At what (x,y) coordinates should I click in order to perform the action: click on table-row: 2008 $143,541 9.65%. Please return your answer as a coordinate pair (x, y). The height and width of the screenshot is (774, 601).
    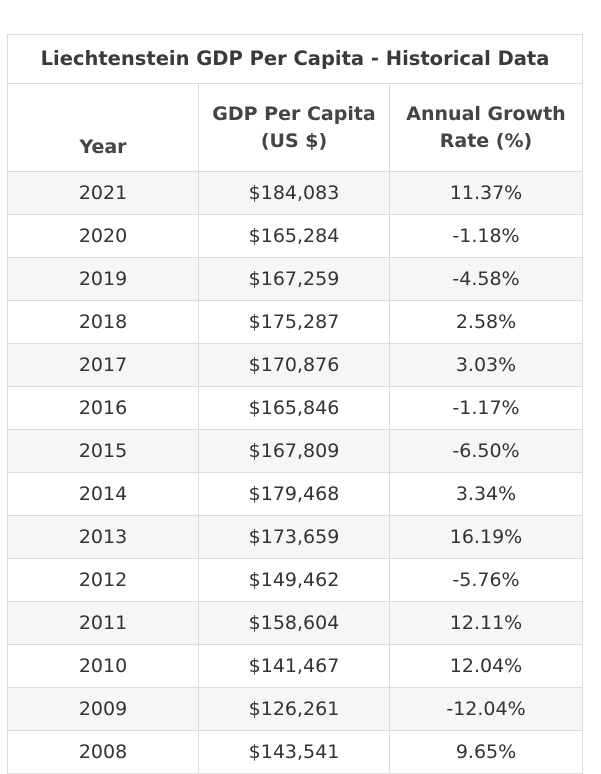
    Looking at the image, I should click on (295, 752).